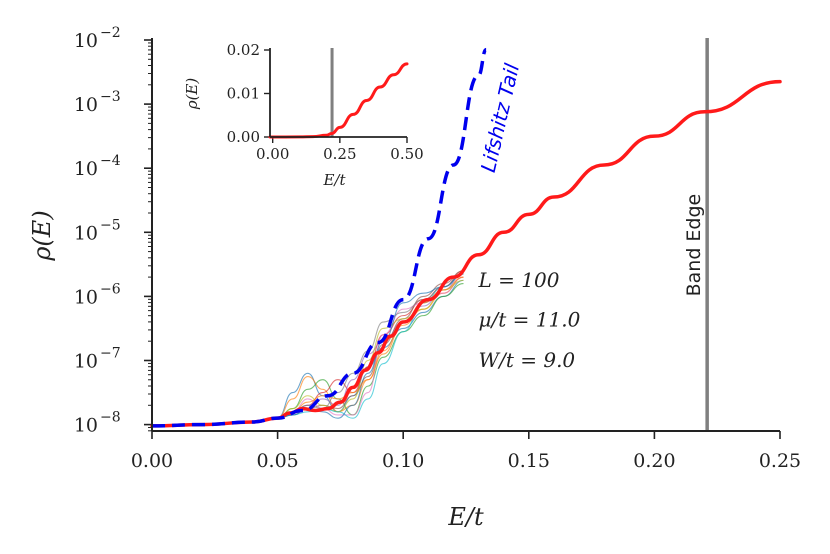 This screenshot has height=554, width=830. I want to click on inset-plot: 0.00 0.25 0.50 0.00 0.01 0.02 E/t ρ(E), so click(303, 115).